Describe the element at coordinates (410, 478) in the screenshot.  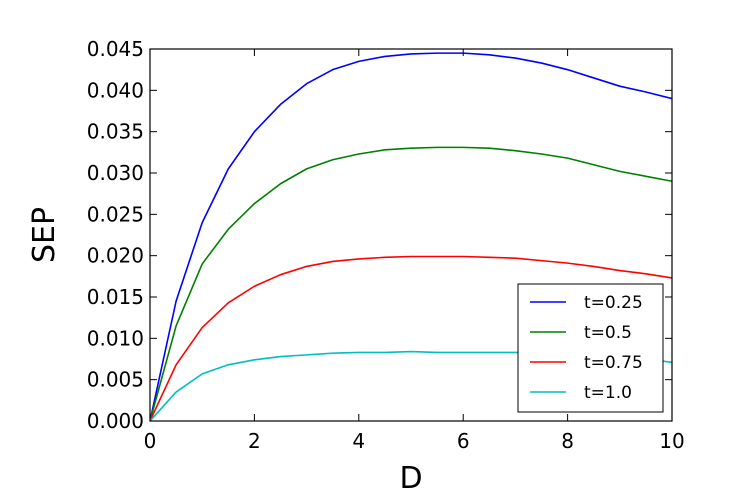
I see `x-axis-title: D` at that location.